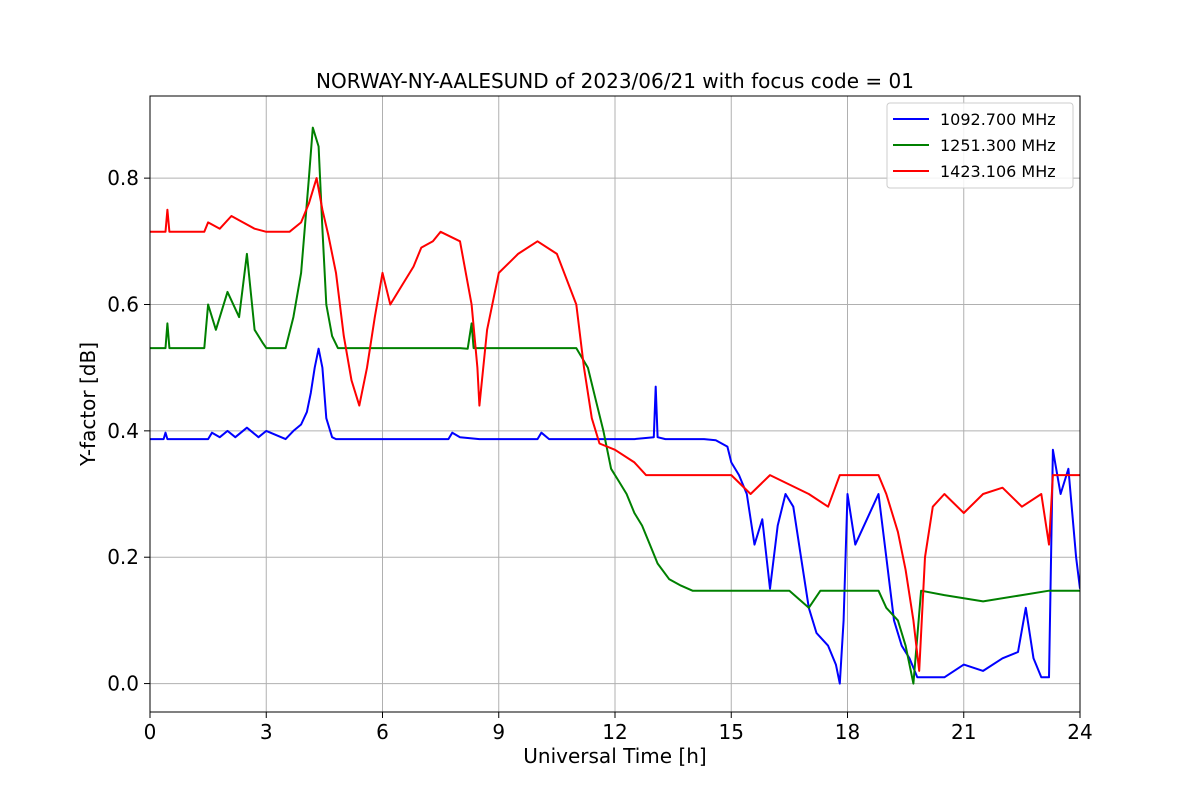  What do you see at coordinates (998, 119) in the screenshot?
I see `legend-label-1: 1092.700 MHz` at bounding box center [998, 119].